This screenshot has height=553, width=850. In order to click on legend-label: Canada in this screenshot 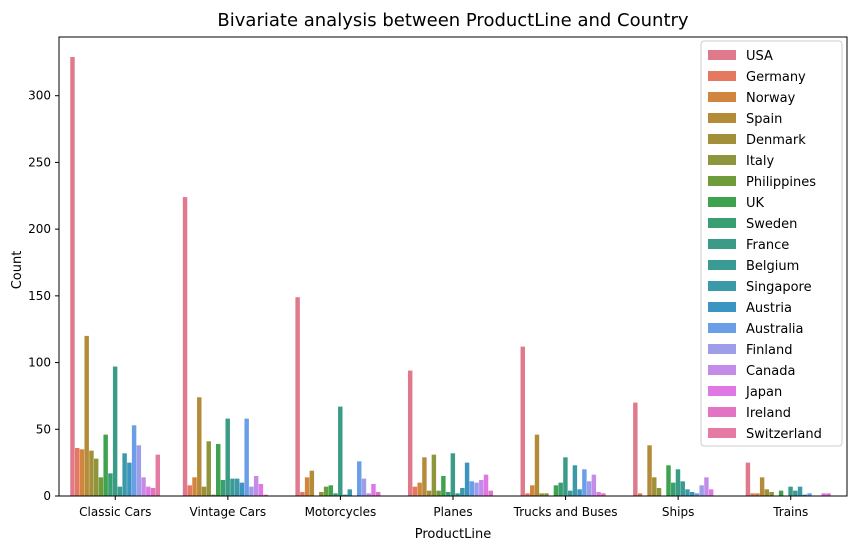, I will do `click(770, 371)`.